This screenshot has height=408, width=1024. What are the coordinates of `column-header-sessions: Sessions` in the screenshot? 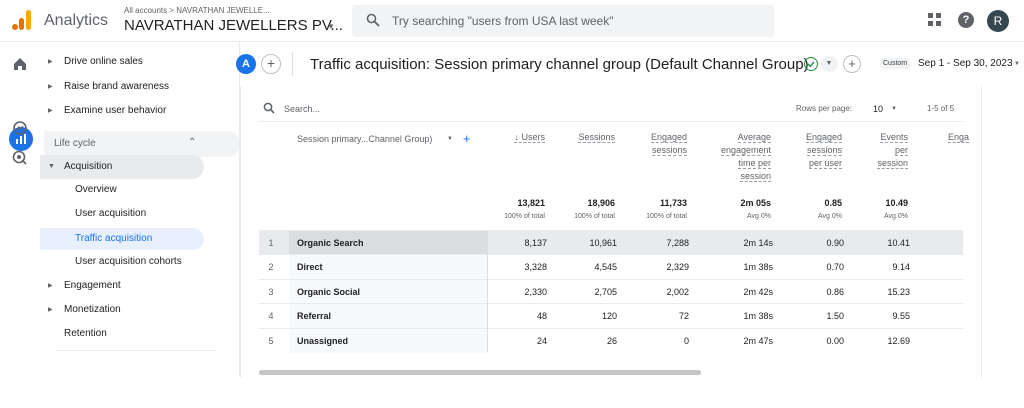 It's located at (596, 137).